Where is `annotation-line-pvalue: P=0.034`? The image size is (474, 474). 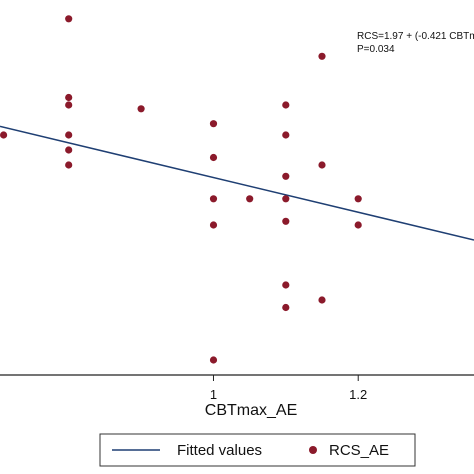 annotation-line-pvalue: P=0.034 is located at coordinates (376, 49).